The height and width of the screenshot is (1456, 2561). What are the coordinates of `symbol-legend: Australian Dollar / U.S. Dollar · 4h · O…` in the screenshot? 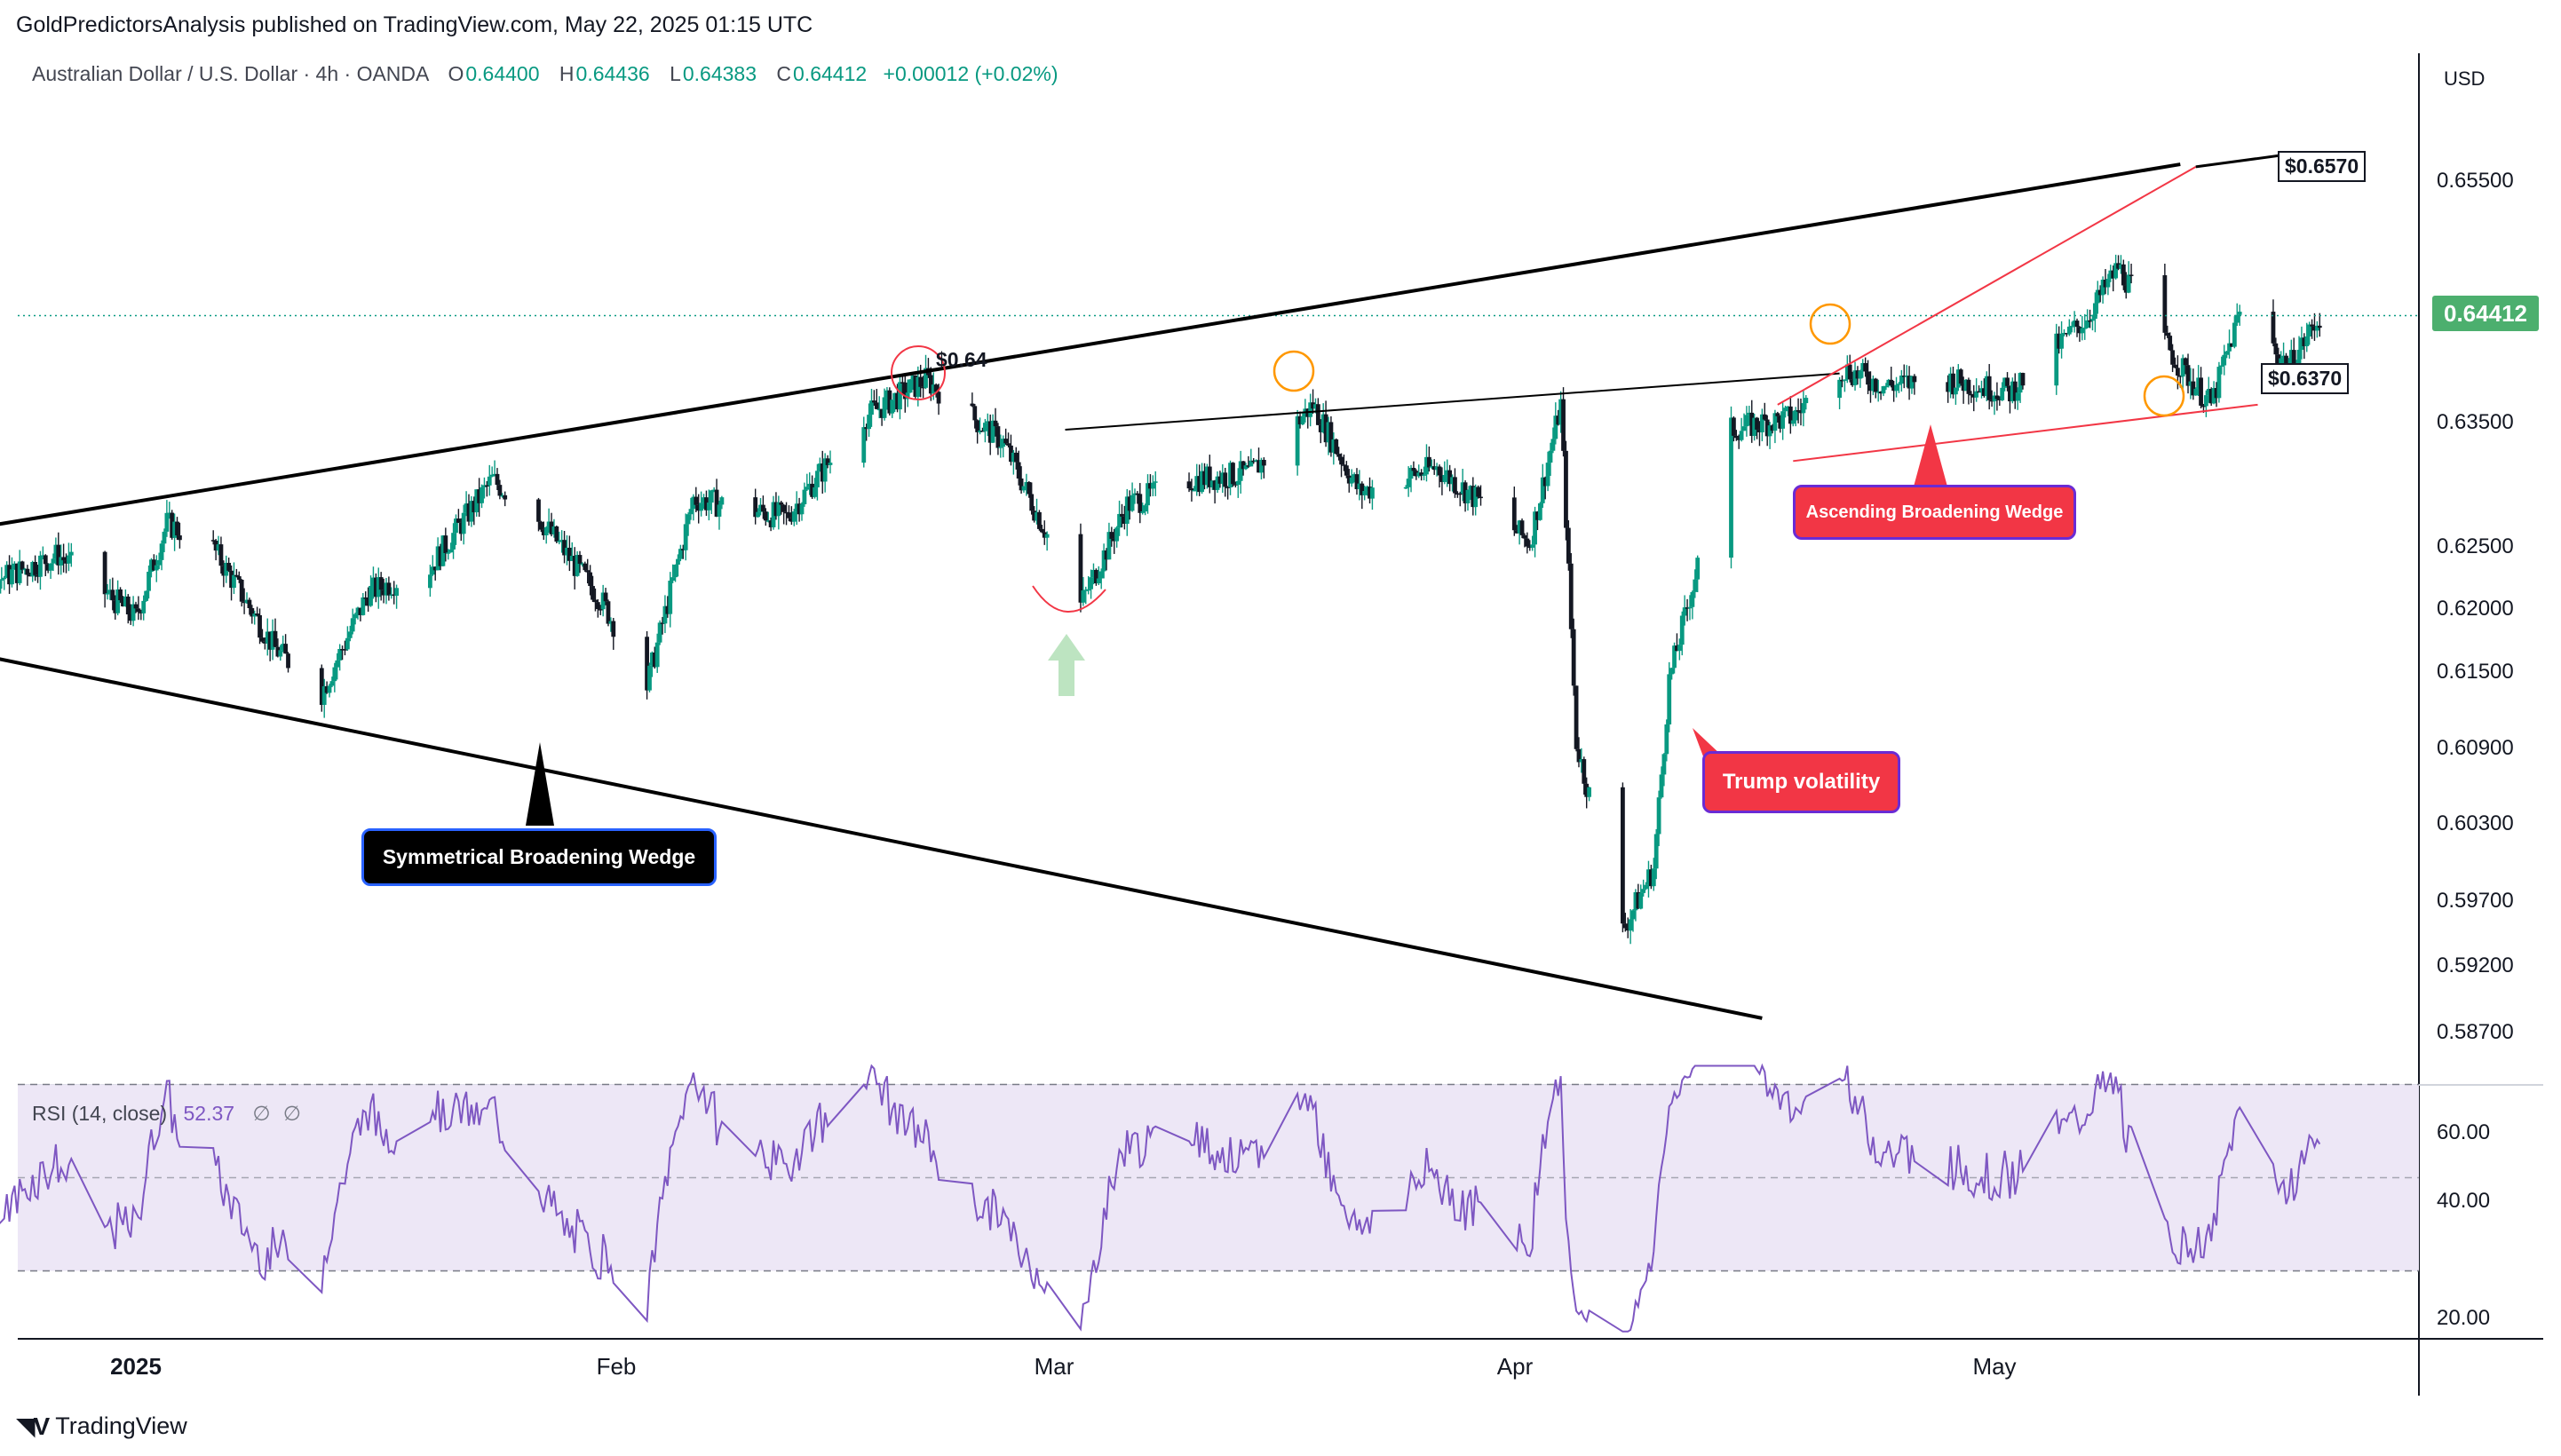 It's located at (545, 74).